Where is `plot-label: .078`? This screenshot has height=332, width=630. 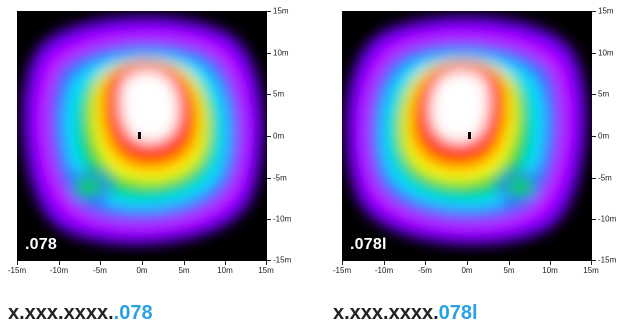
plot-label: .078 is located at coordinates (41, 244).